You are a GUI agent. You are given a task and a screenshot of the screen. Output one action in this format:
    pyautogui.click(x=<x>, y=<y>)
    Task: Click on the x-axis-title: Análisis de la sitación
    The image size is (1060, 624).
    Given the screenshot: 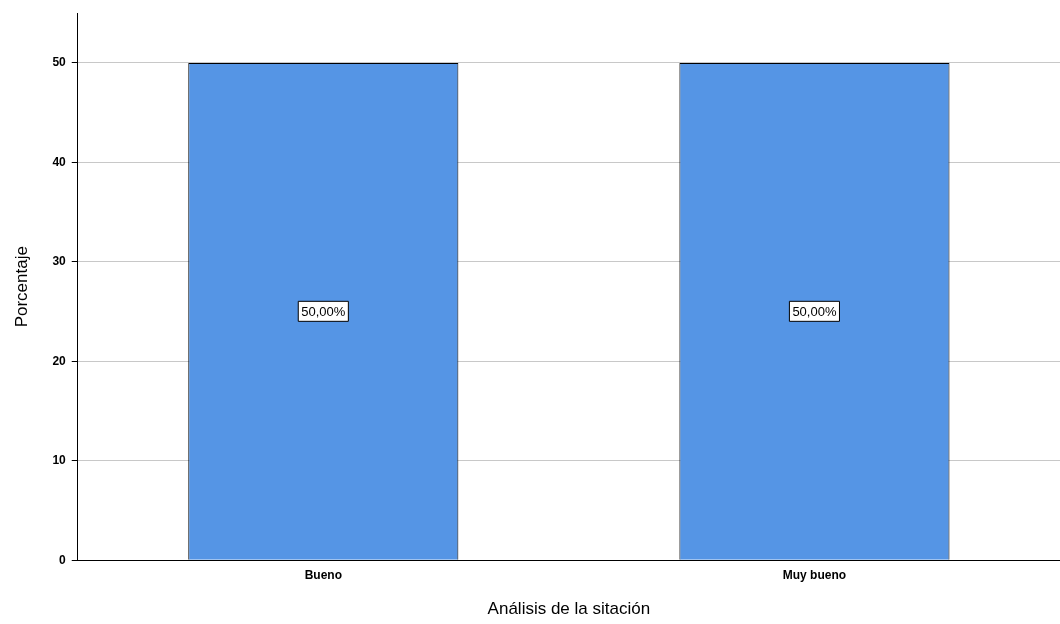 What is the action you would take?
    pyautogui.click(x=569, y=609)
    